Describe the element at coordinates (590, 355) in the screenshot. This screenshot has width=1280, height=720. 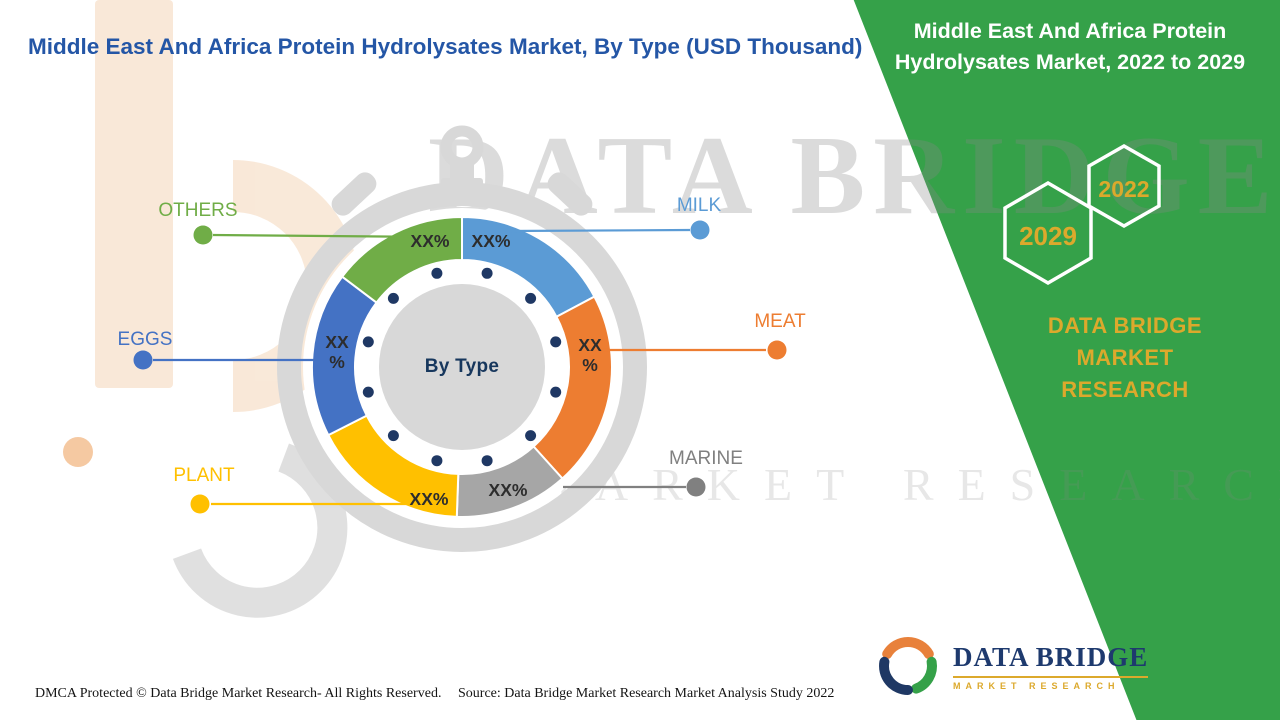
I see `value-label-meat: XX%` at that location.